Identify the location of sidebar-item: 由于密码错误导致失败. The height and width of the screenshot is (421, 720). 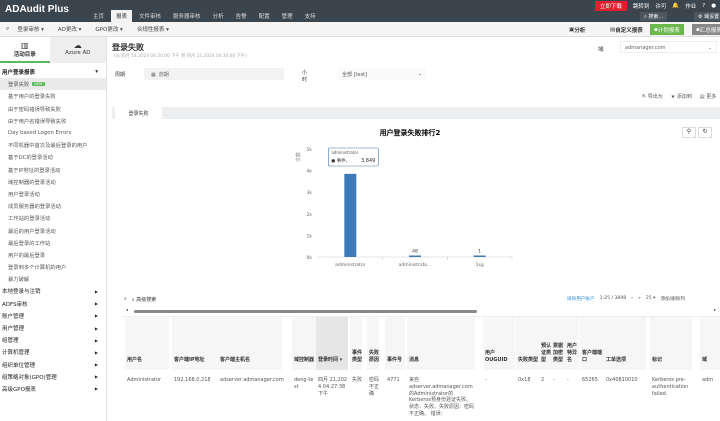
(34, 109).